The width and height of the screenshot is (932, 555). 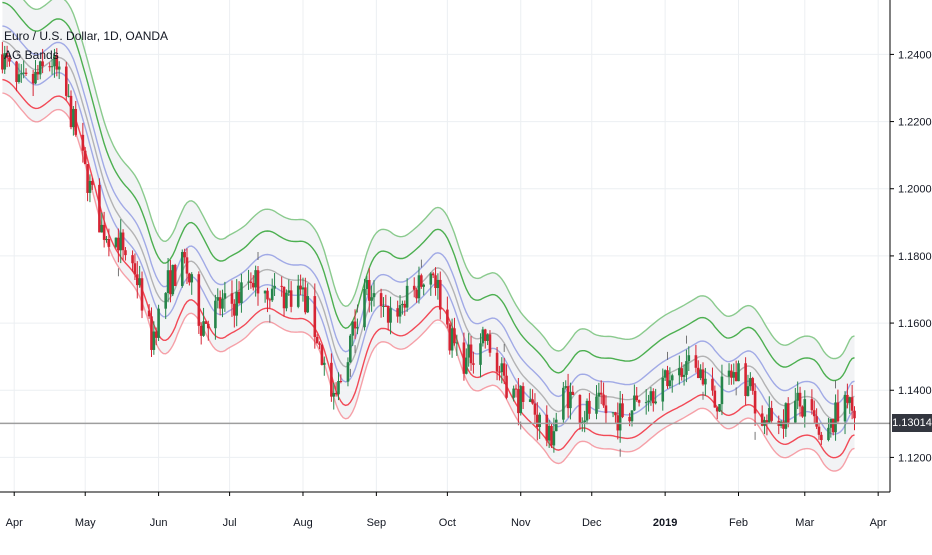 What do you see at coordinates (303, 523) in the screenshot?
I see `time-tick-label: Aug` at bounding box center [303, 523].